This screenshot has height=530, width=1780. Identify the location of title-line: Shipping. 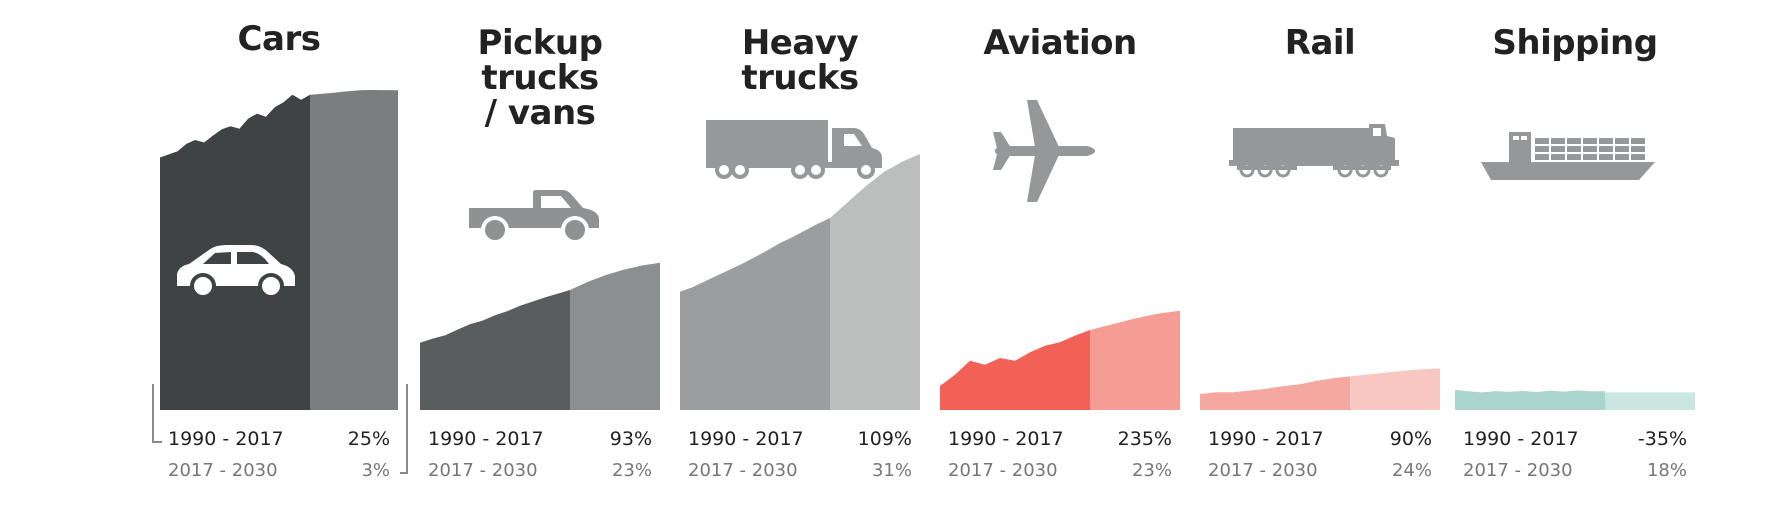
(1575, 43).